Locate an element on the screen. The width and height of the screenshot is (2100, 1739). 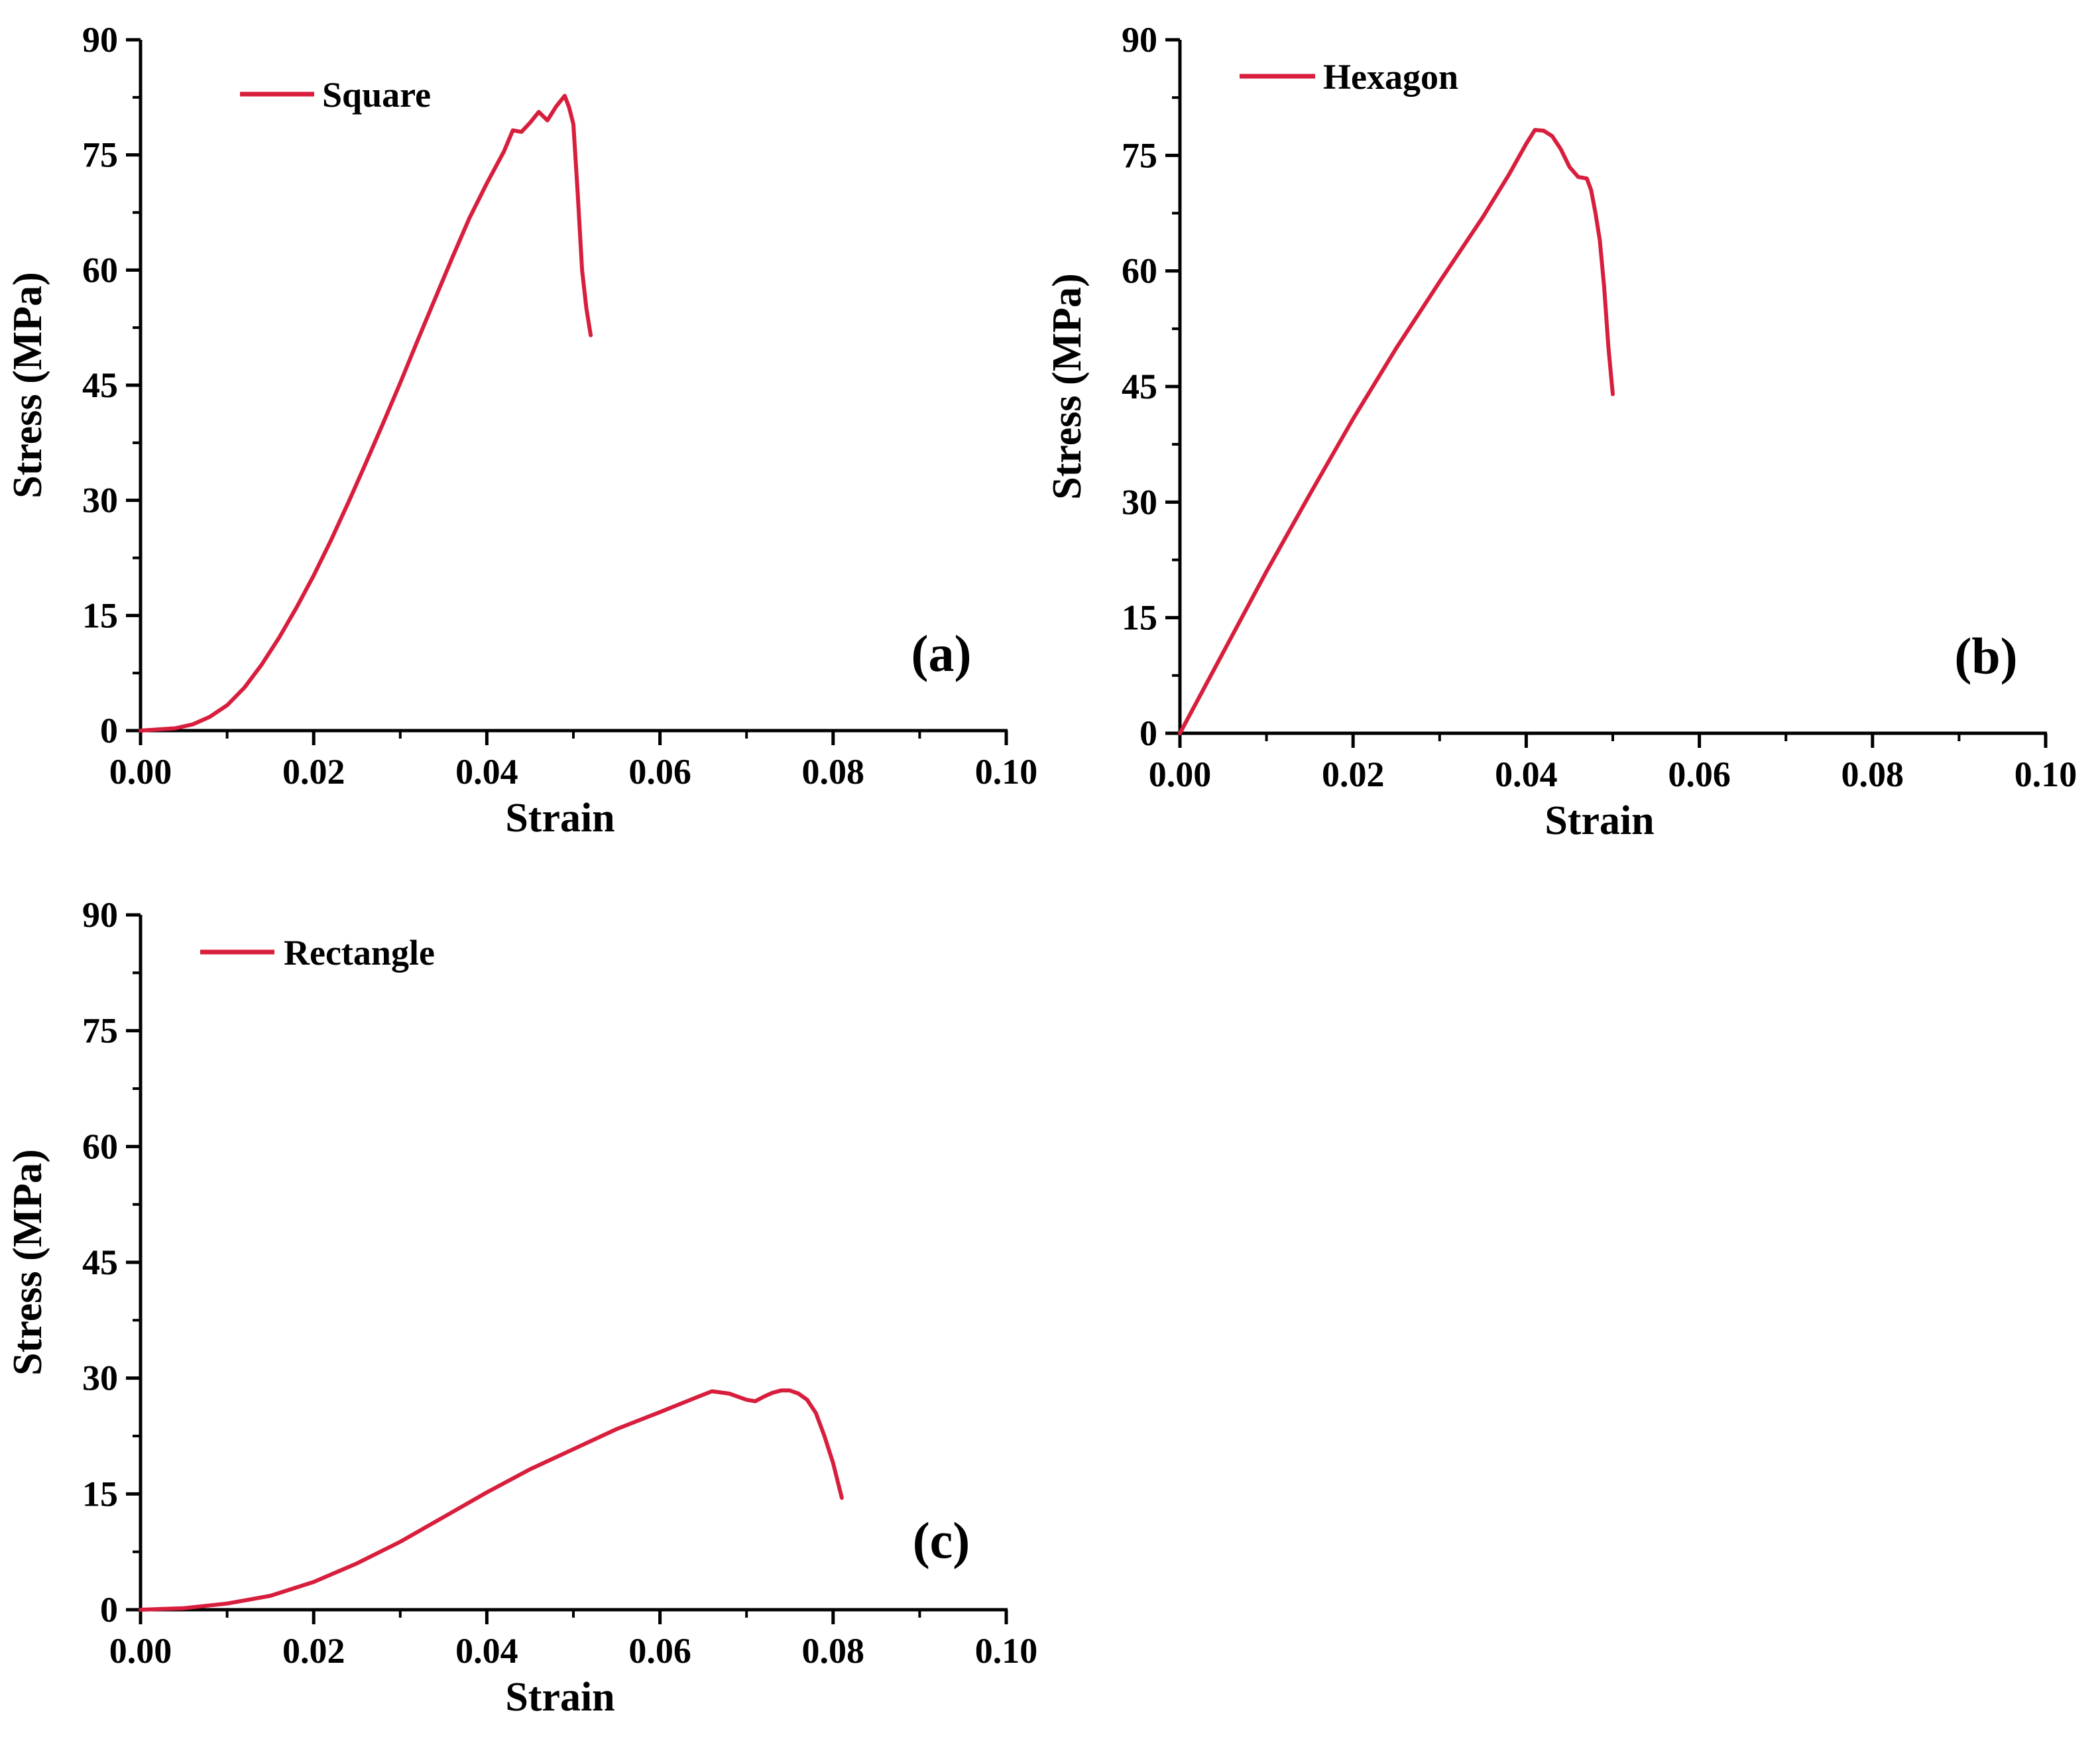
legend-label-square: Square is located at coordinates (376, 95).